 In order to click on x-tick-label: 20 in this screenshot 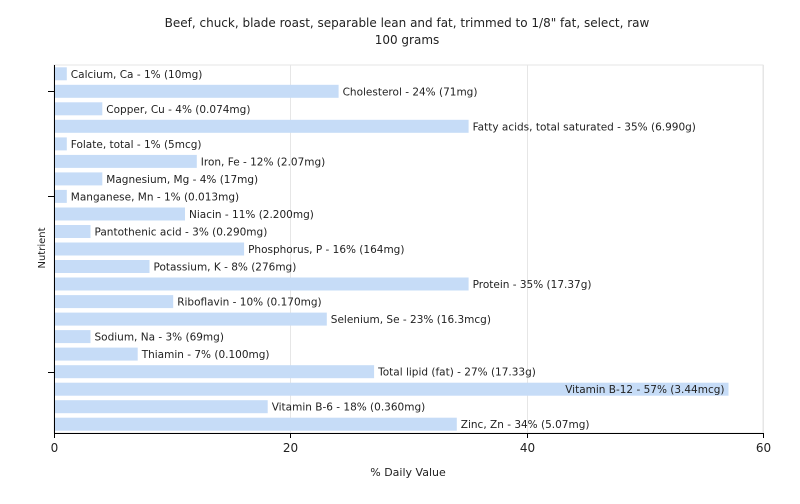, I will do `click(290, 448)`.